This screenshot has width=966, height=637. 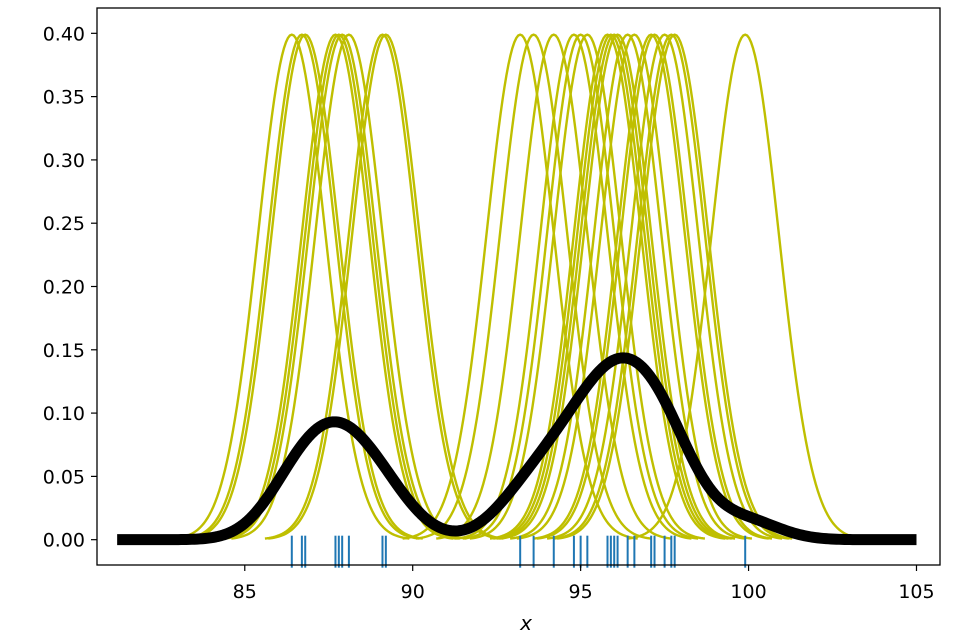 I want to click on y-tick-label: 0.10, so click(x=64, y=414).